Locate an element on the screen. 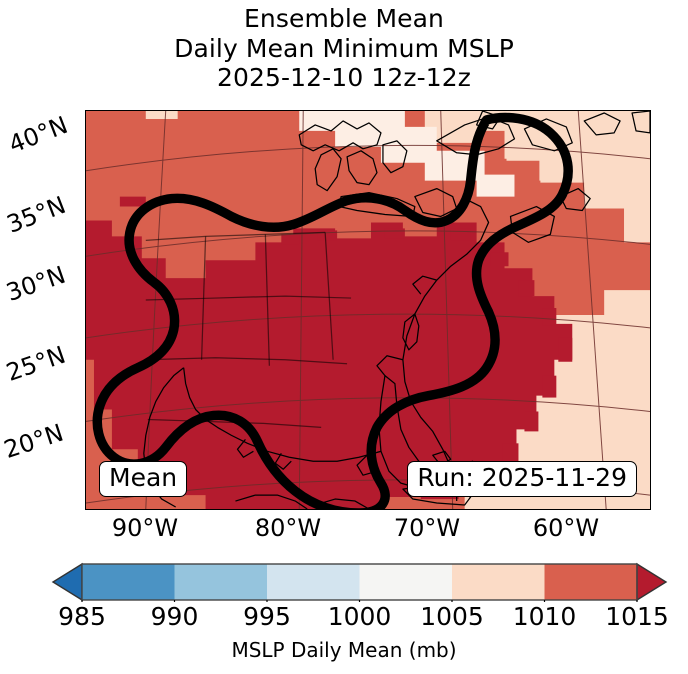 The width and height of the screenshot is (688, 674). lat-tick-40n: 40°N is located at coordinates (38, 134).